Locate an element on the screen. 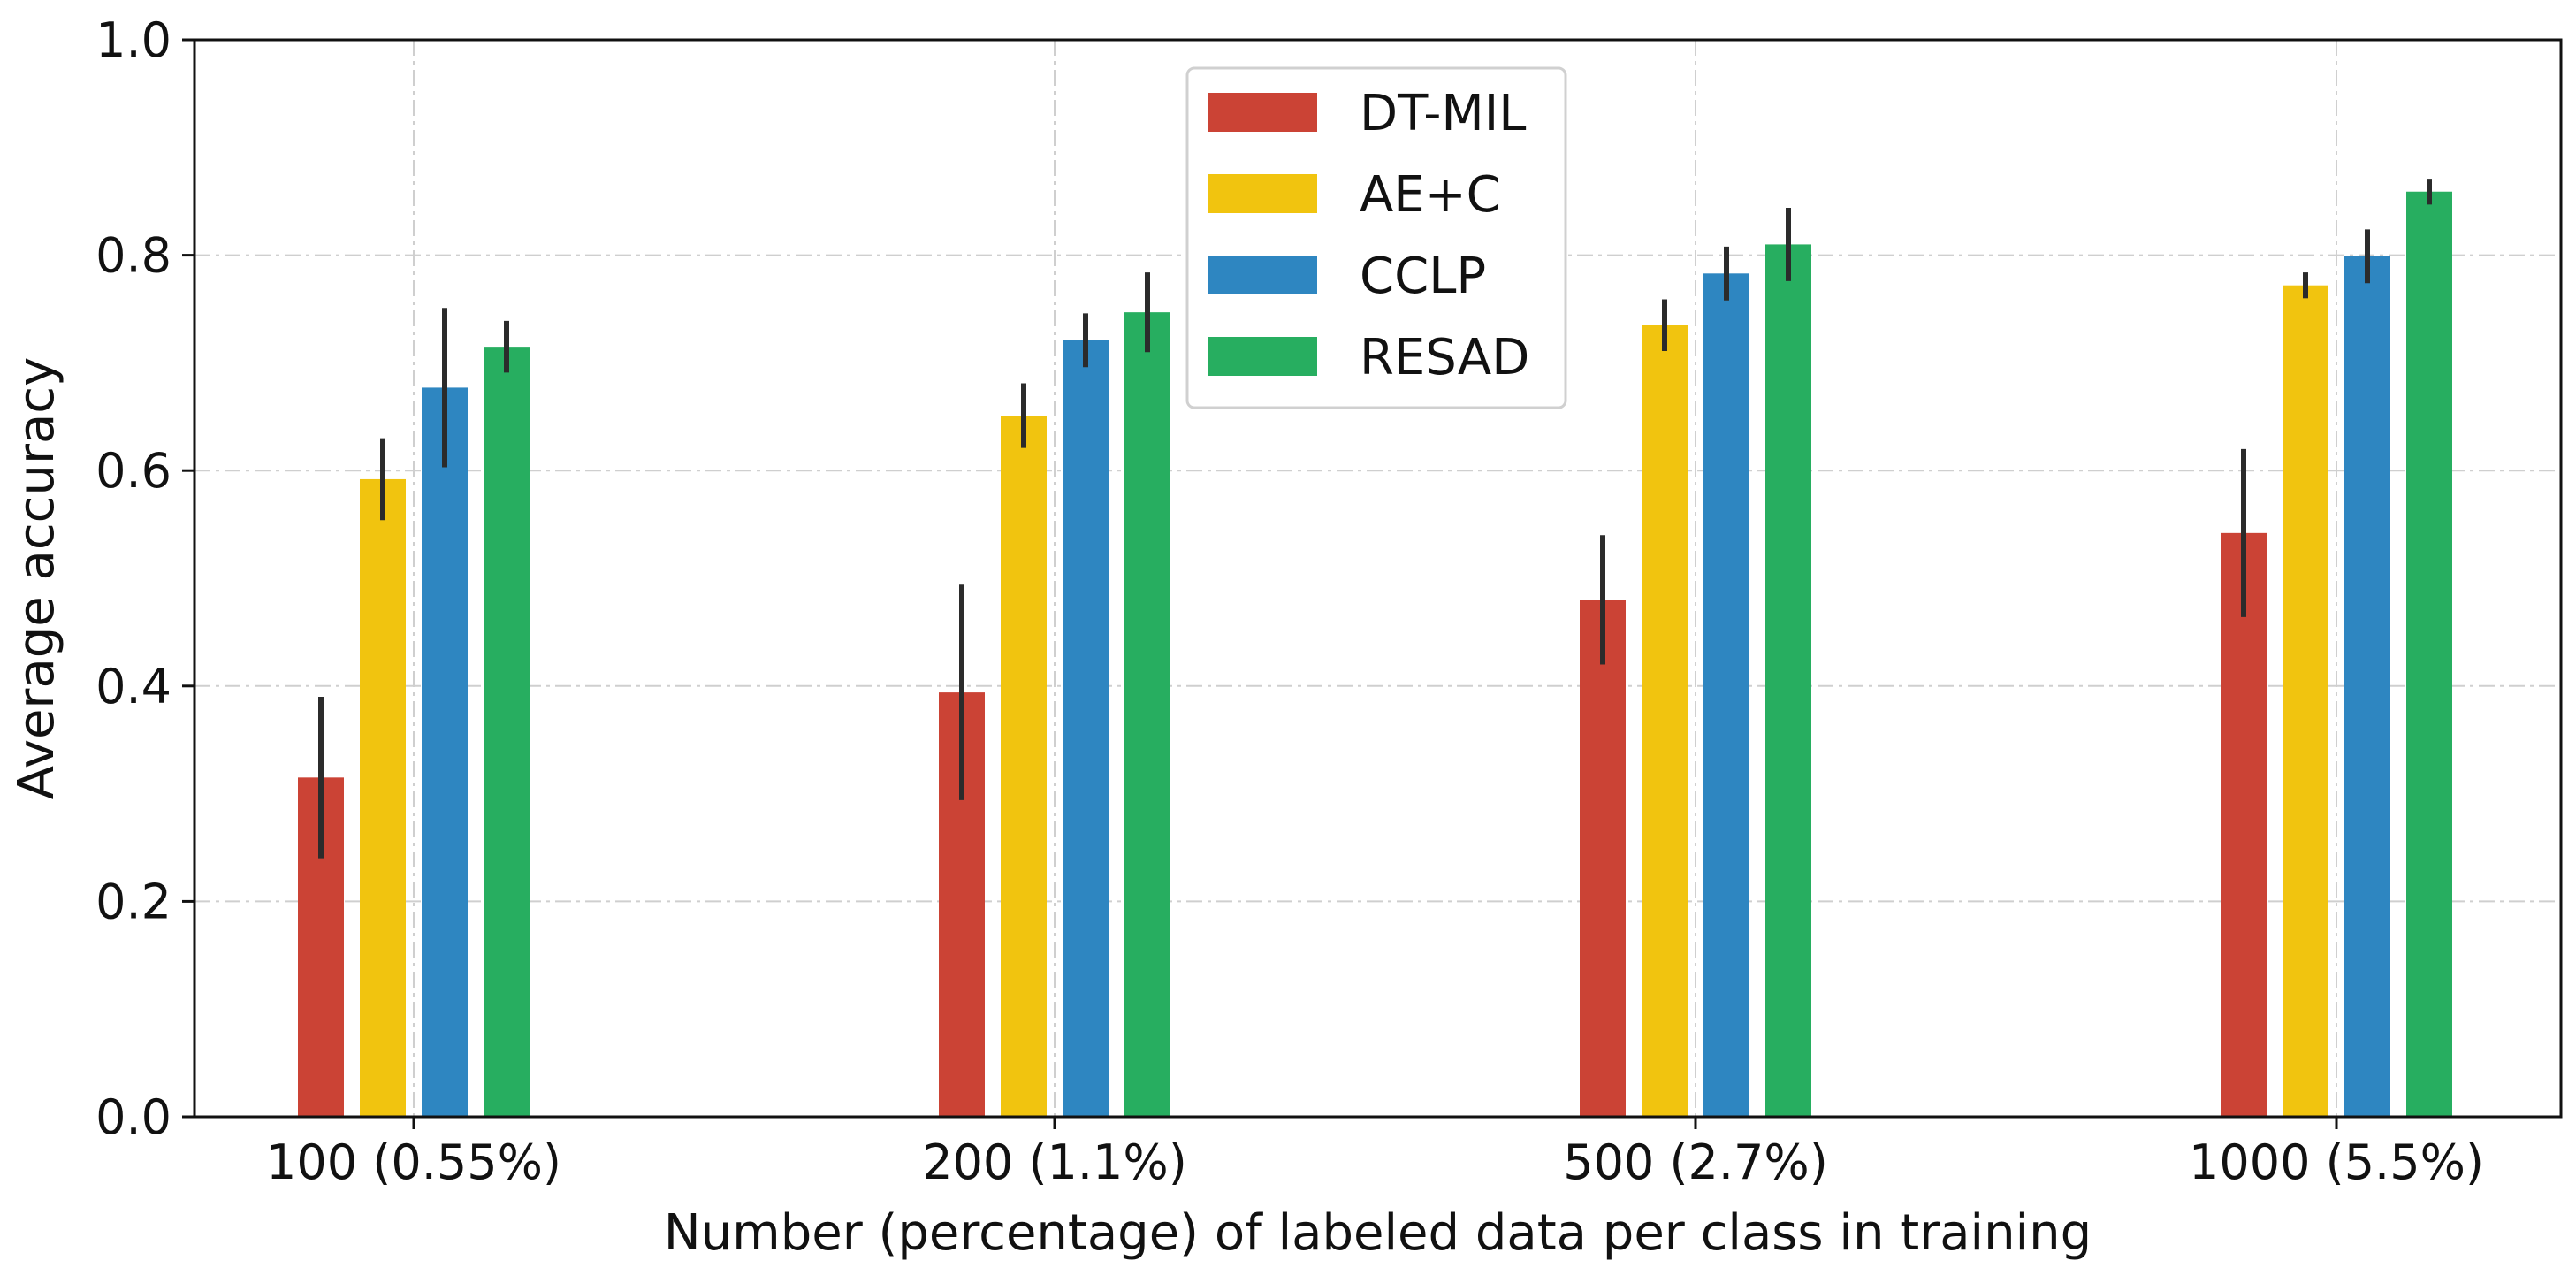 The image size is (2576, 1268). legend: DT-MIL AE+C CCLP RESAD is located at coordinates (1376, 237).